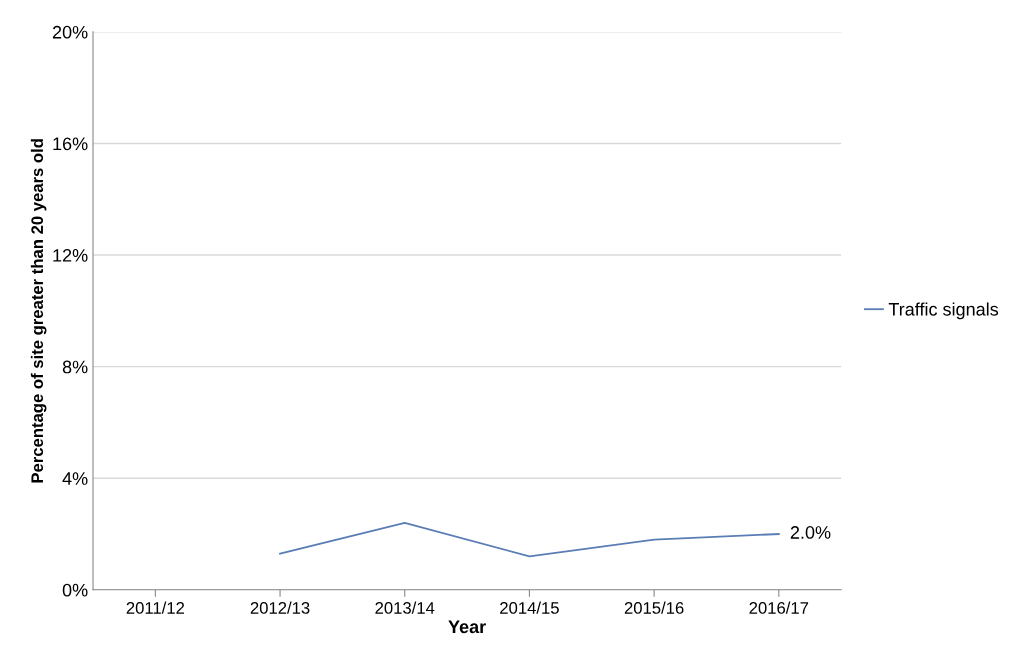 This screenshot has width=1011, height=651. I want to click on x-axis-title: Year, so click(467, 627).